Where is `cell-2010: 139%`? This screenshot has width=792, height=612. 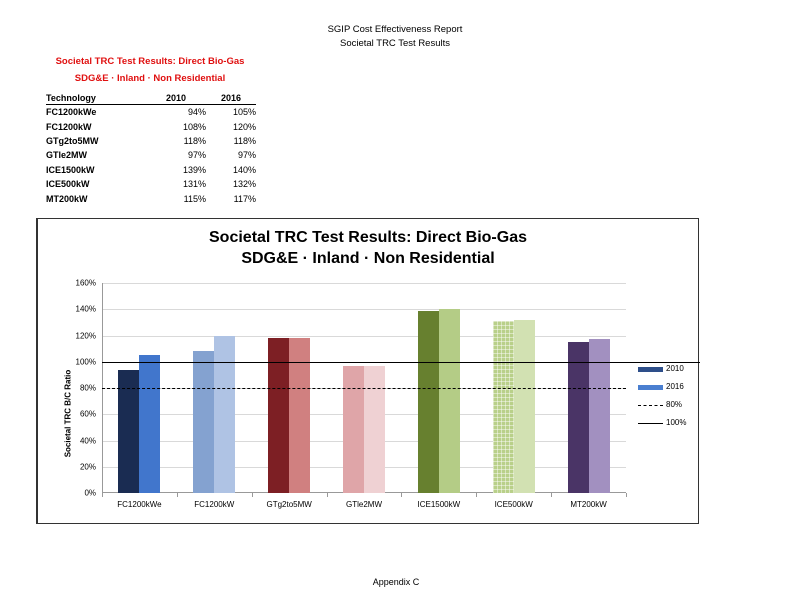
cell-2010: 139% is located at coordinates (194, 169).